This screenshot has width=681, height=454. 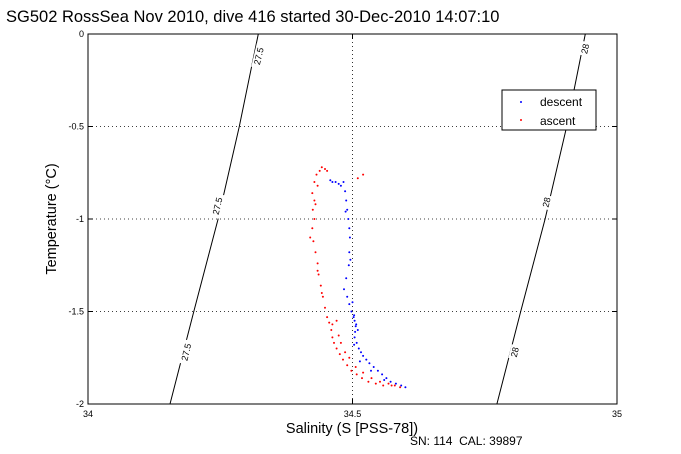 I want to click on y-tick-label: -1, so click(x=80, y=219).